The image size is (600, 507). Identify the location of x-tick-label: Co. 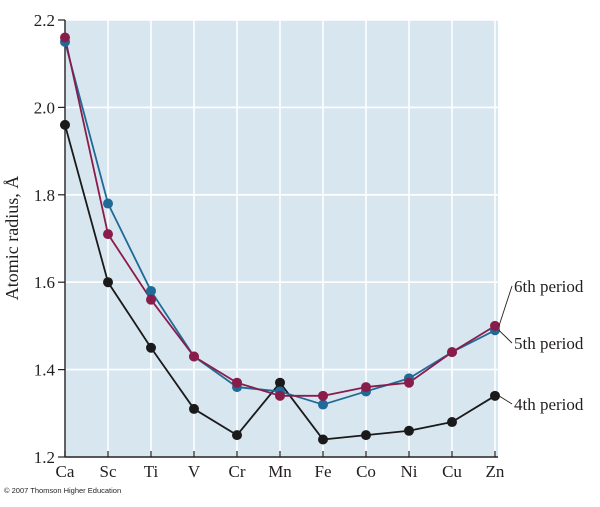
(366, 471).